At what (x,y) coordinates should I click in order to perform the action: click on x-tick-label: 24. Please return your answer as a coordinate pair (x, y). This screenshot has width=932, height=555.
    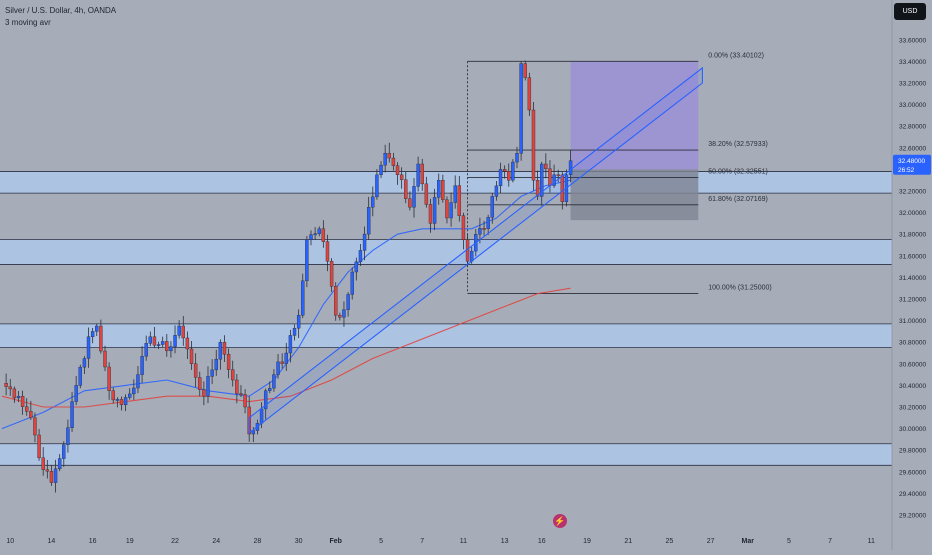
    Looking at the image, I should click on (216, 541).